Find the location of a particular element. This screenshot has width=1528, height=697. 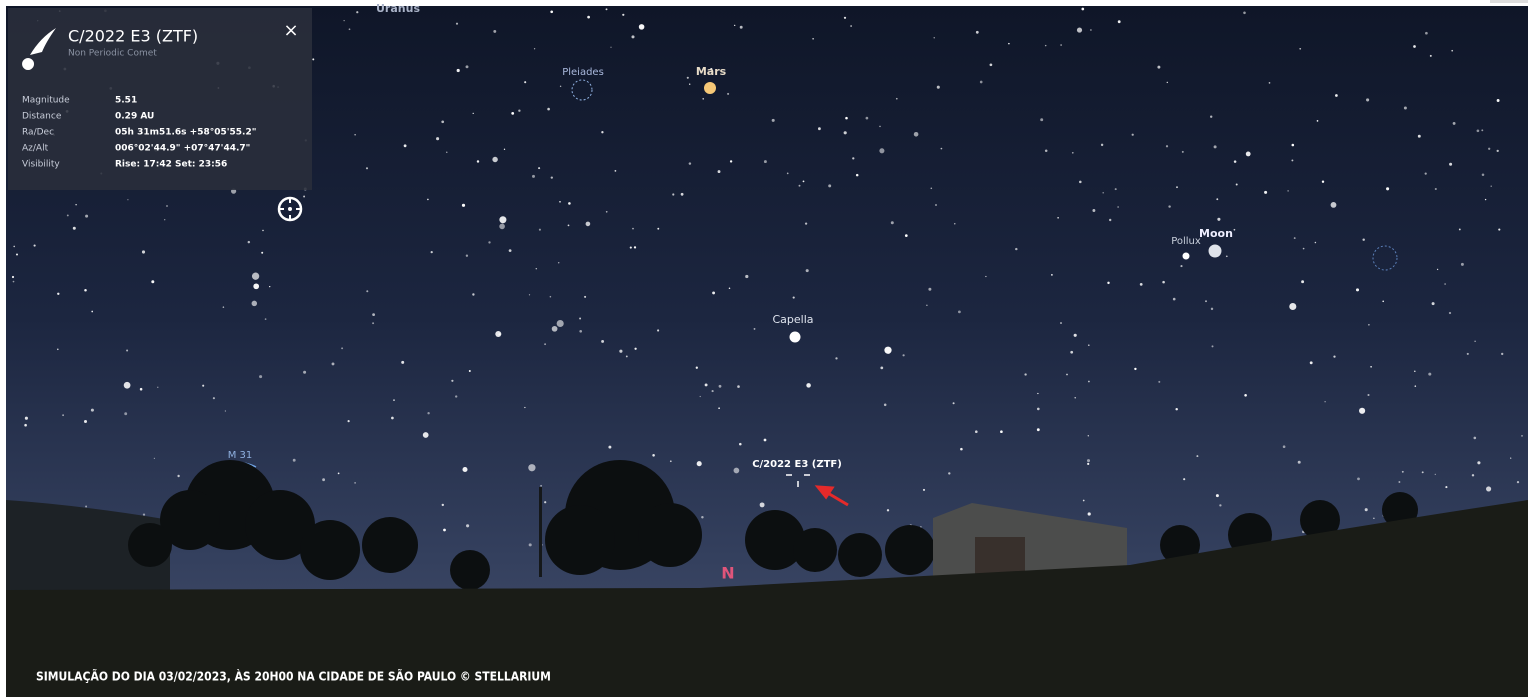

row-label: Visibility is located at coordinates (41, 165).